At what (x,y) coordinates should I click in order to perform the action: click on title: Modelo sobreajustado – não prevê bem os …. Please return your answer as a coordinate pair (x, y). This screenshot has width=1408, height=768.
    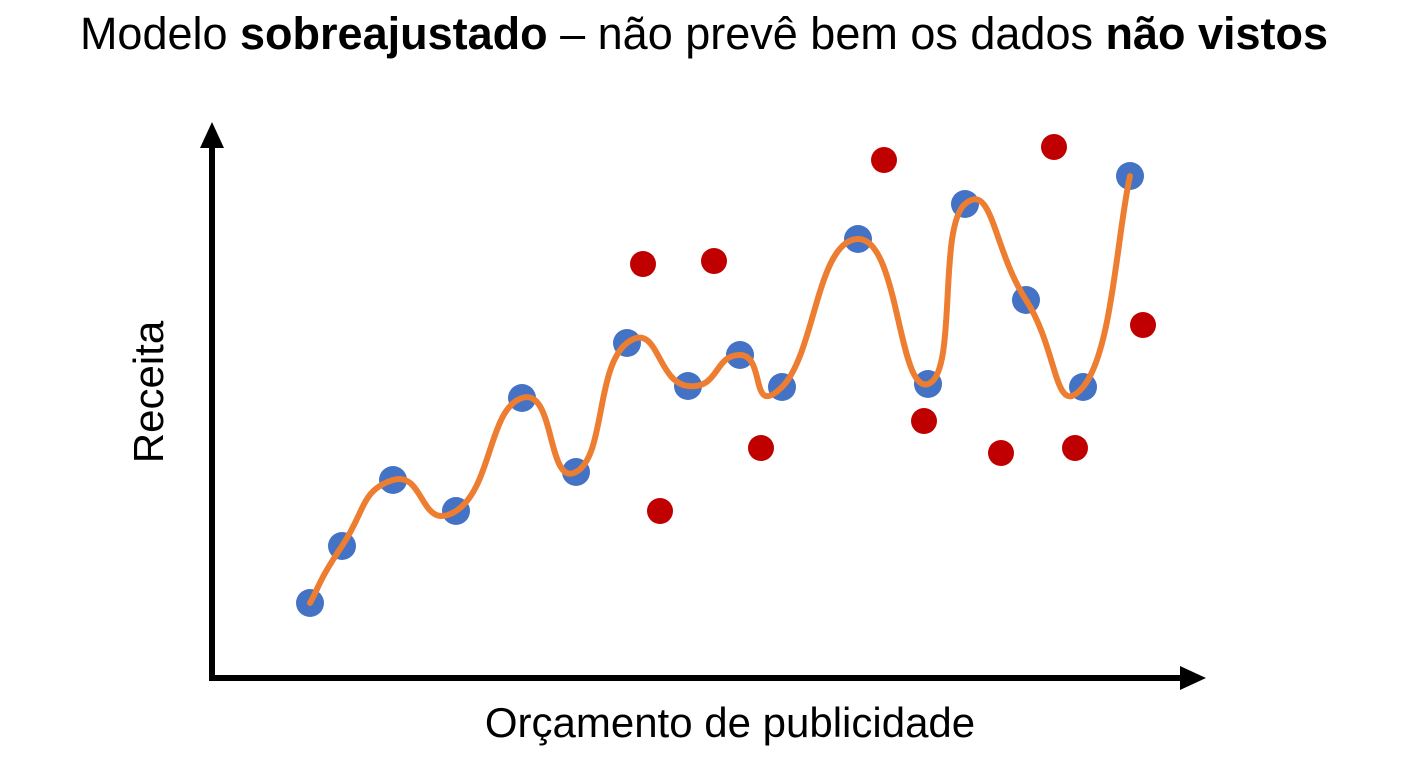
    Looking at the image, I should click on (704, 34).